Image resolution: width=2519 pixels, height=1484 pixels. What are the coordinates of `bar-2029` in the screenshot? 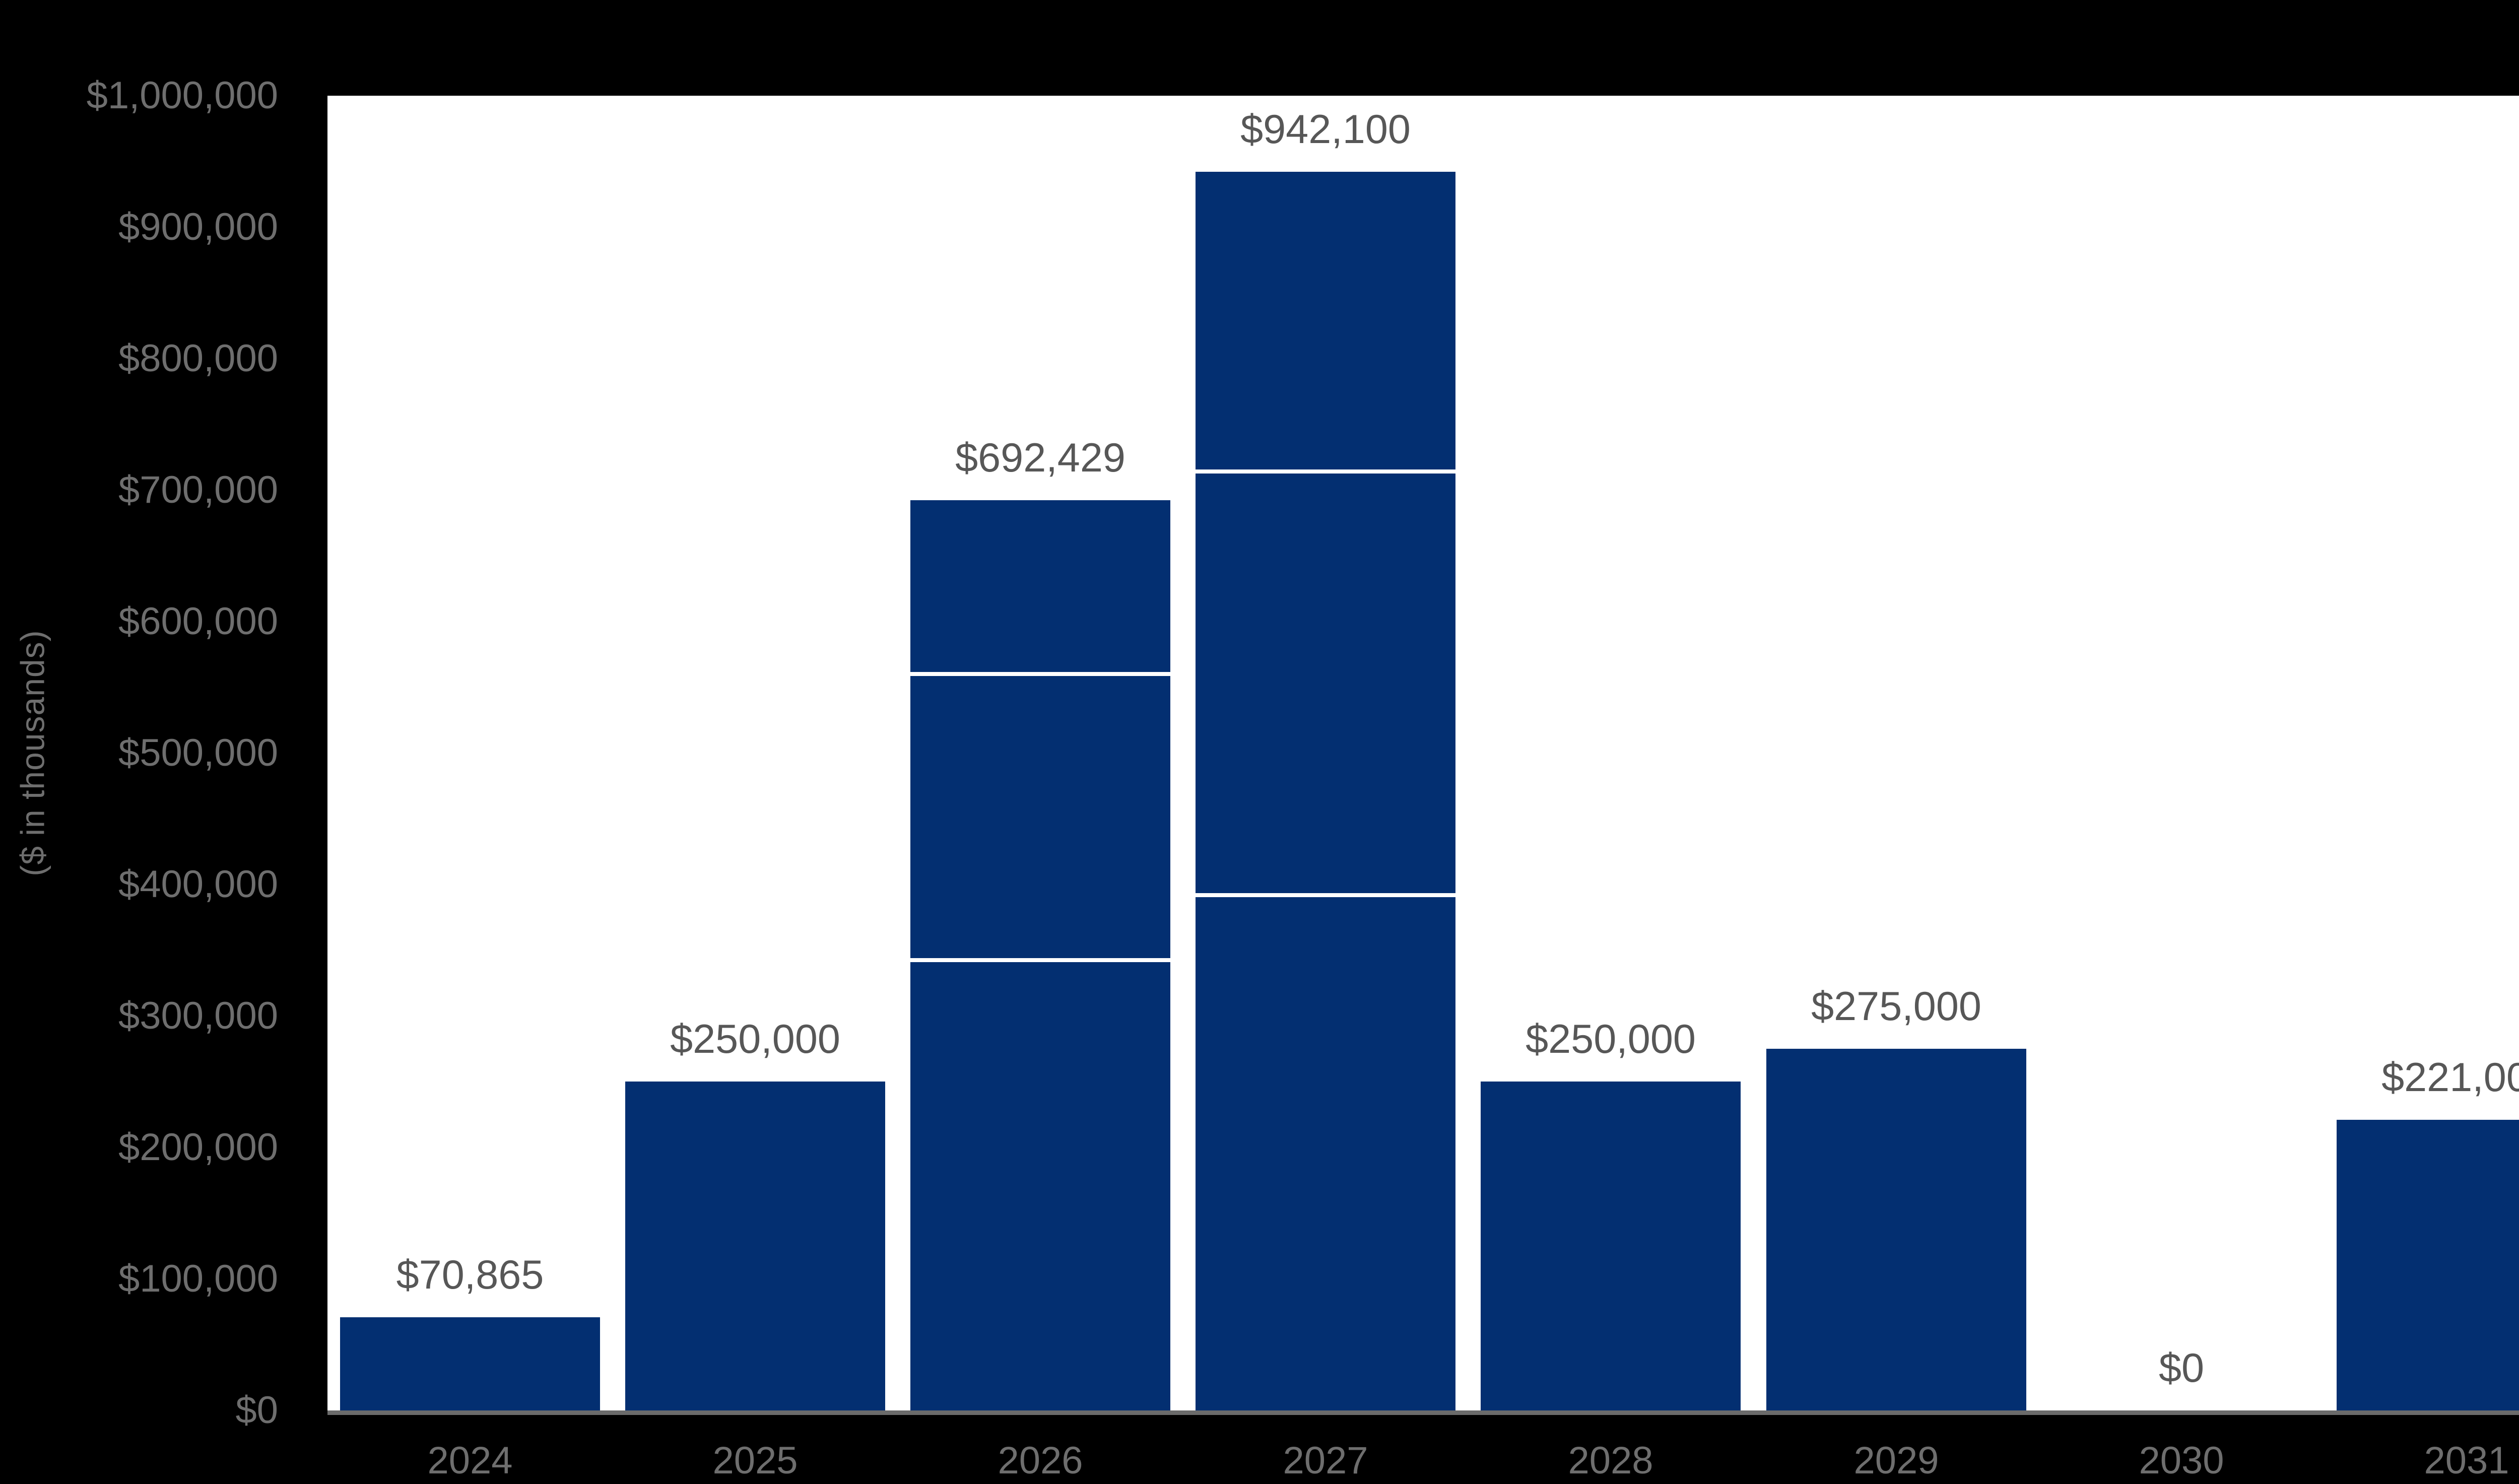 It's located at (1896, 1229).